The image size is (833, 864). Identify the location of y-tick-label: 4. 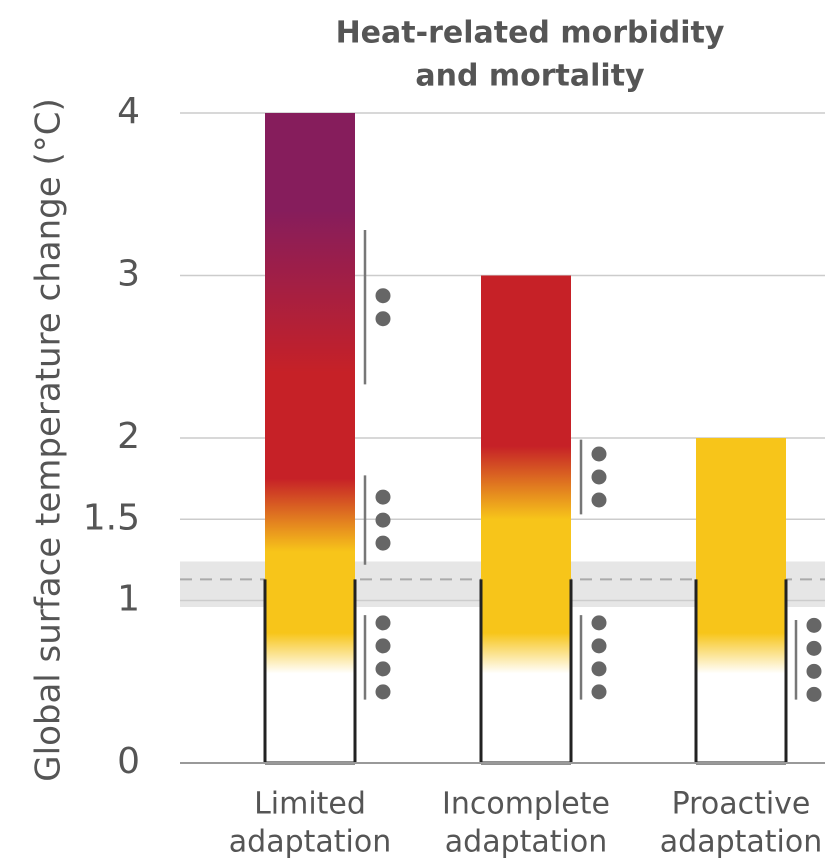
(128, 111).